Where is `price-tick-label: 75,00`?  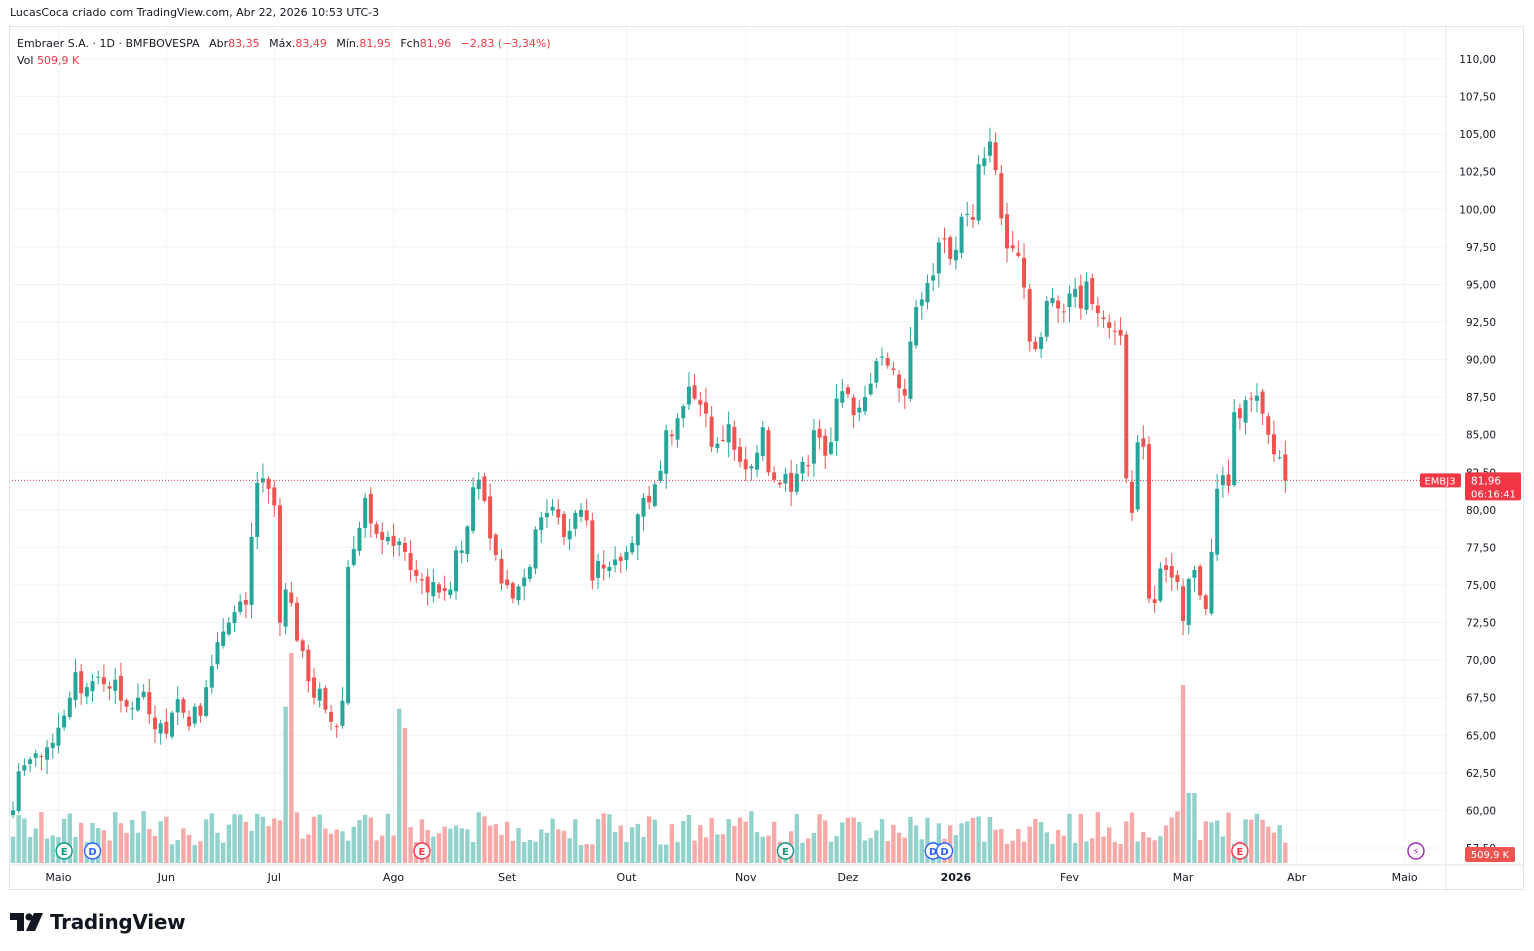
price-tick-label: 75,00 is located at coordinates (1481, 586).